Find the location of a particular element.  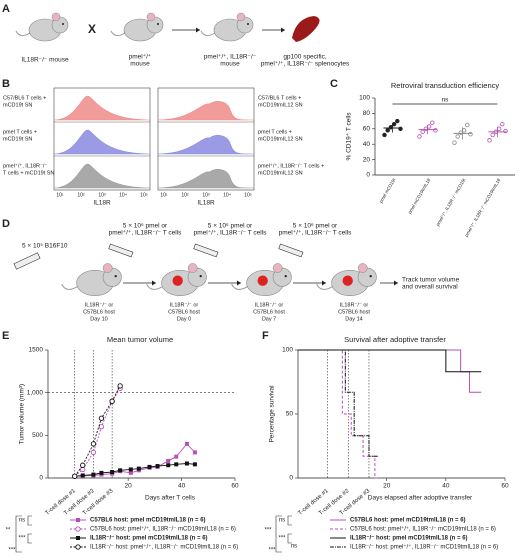

label-line: Day 10 is located at coordinates (98, 319).